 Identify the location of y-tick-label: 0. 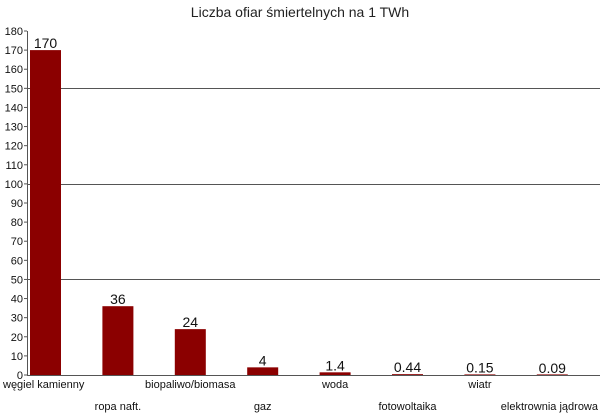
(20, 376).